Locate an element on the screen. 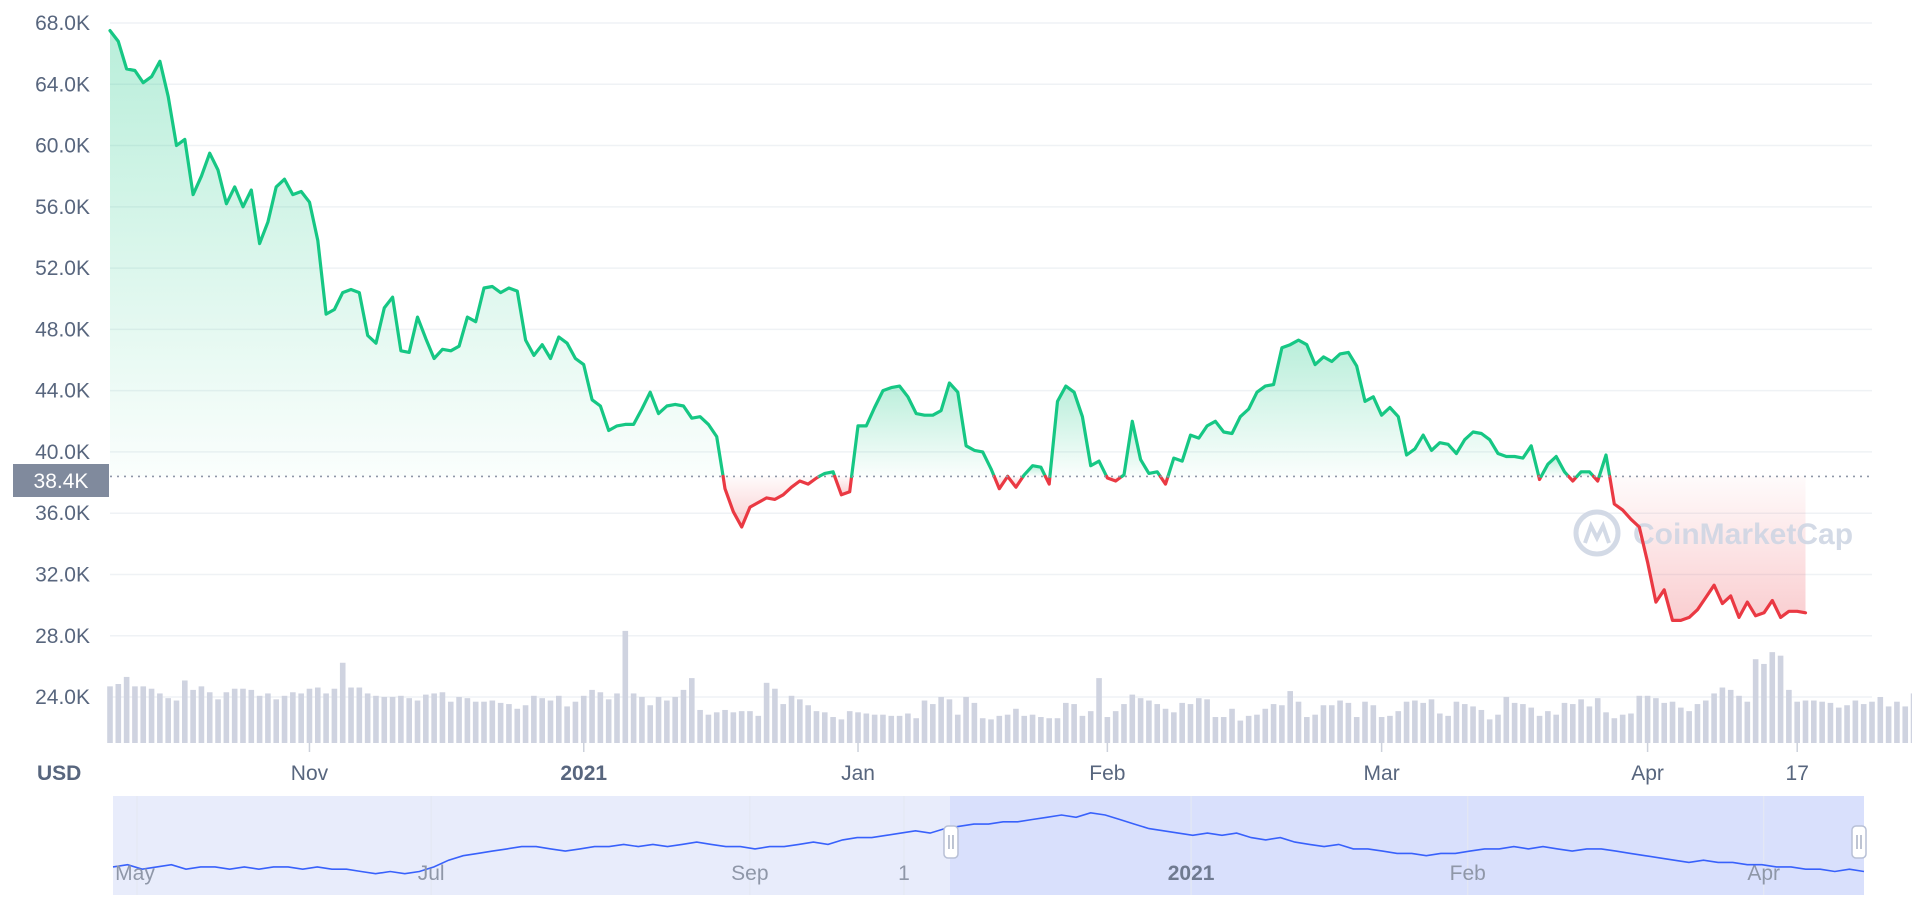 The image size is (1912, 912). y-tick-label: 44.0K is located at coordinates (62, 391).